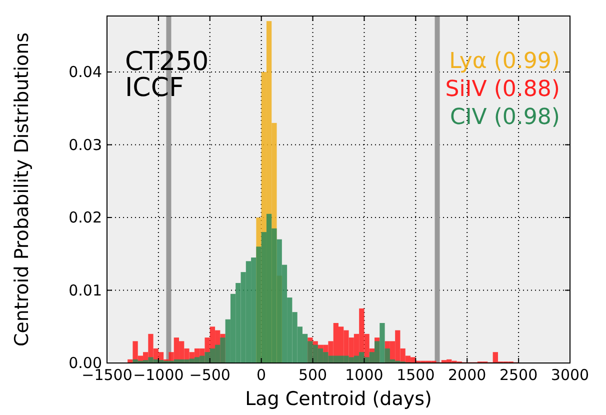 This screenshot has height=415, width=606. What do you see at coordinates (85, 290) in the screenshot?
I see `y-tick-label: 0.01` at bounding box center [85, 290].